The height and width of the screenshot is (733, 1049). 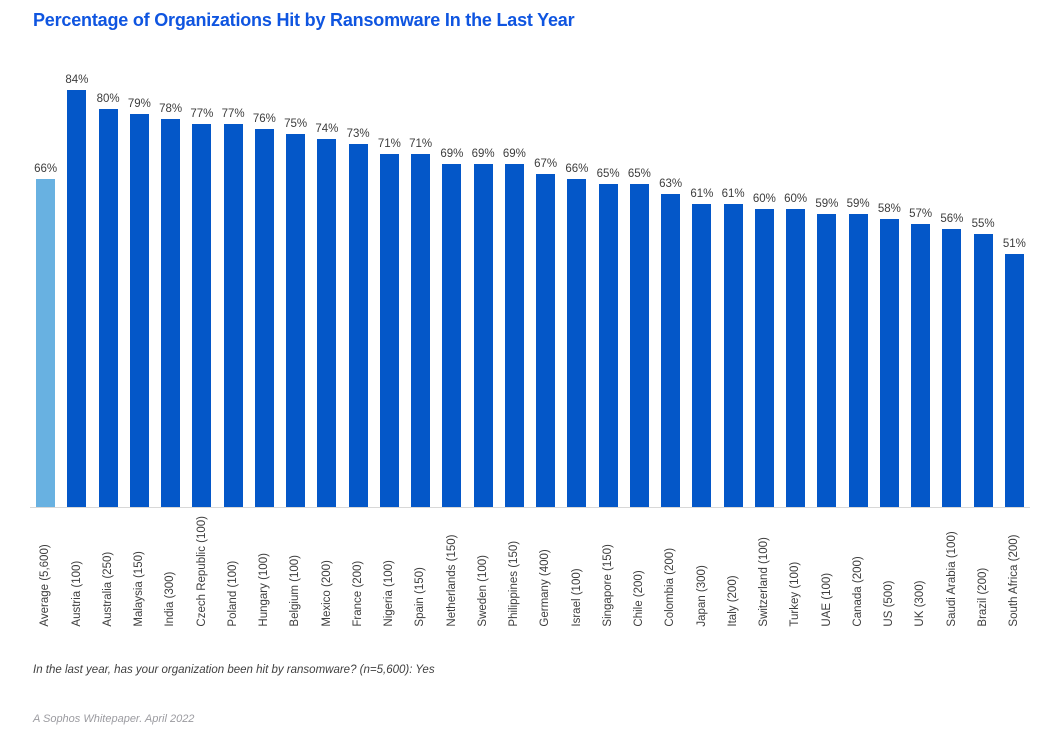 I want to click on x-axis-tick-cell: Average (5,600), so click(x=45, y=567).